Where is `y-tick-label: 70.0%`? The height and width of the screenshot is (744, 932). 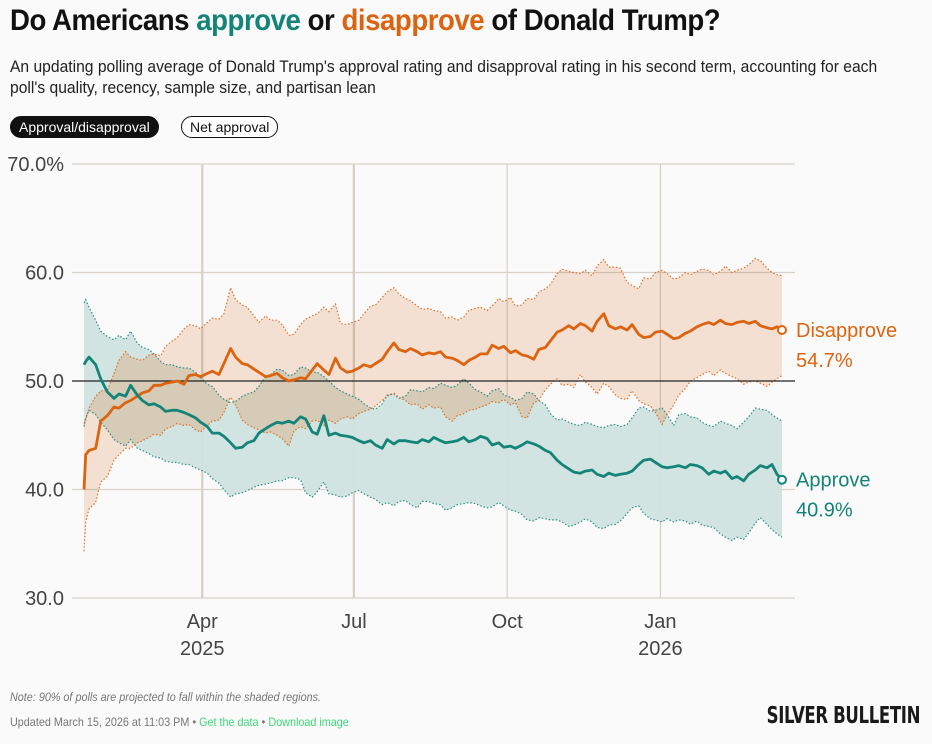 y-tick-label: 70.0% is located at coordinates (35, 165).